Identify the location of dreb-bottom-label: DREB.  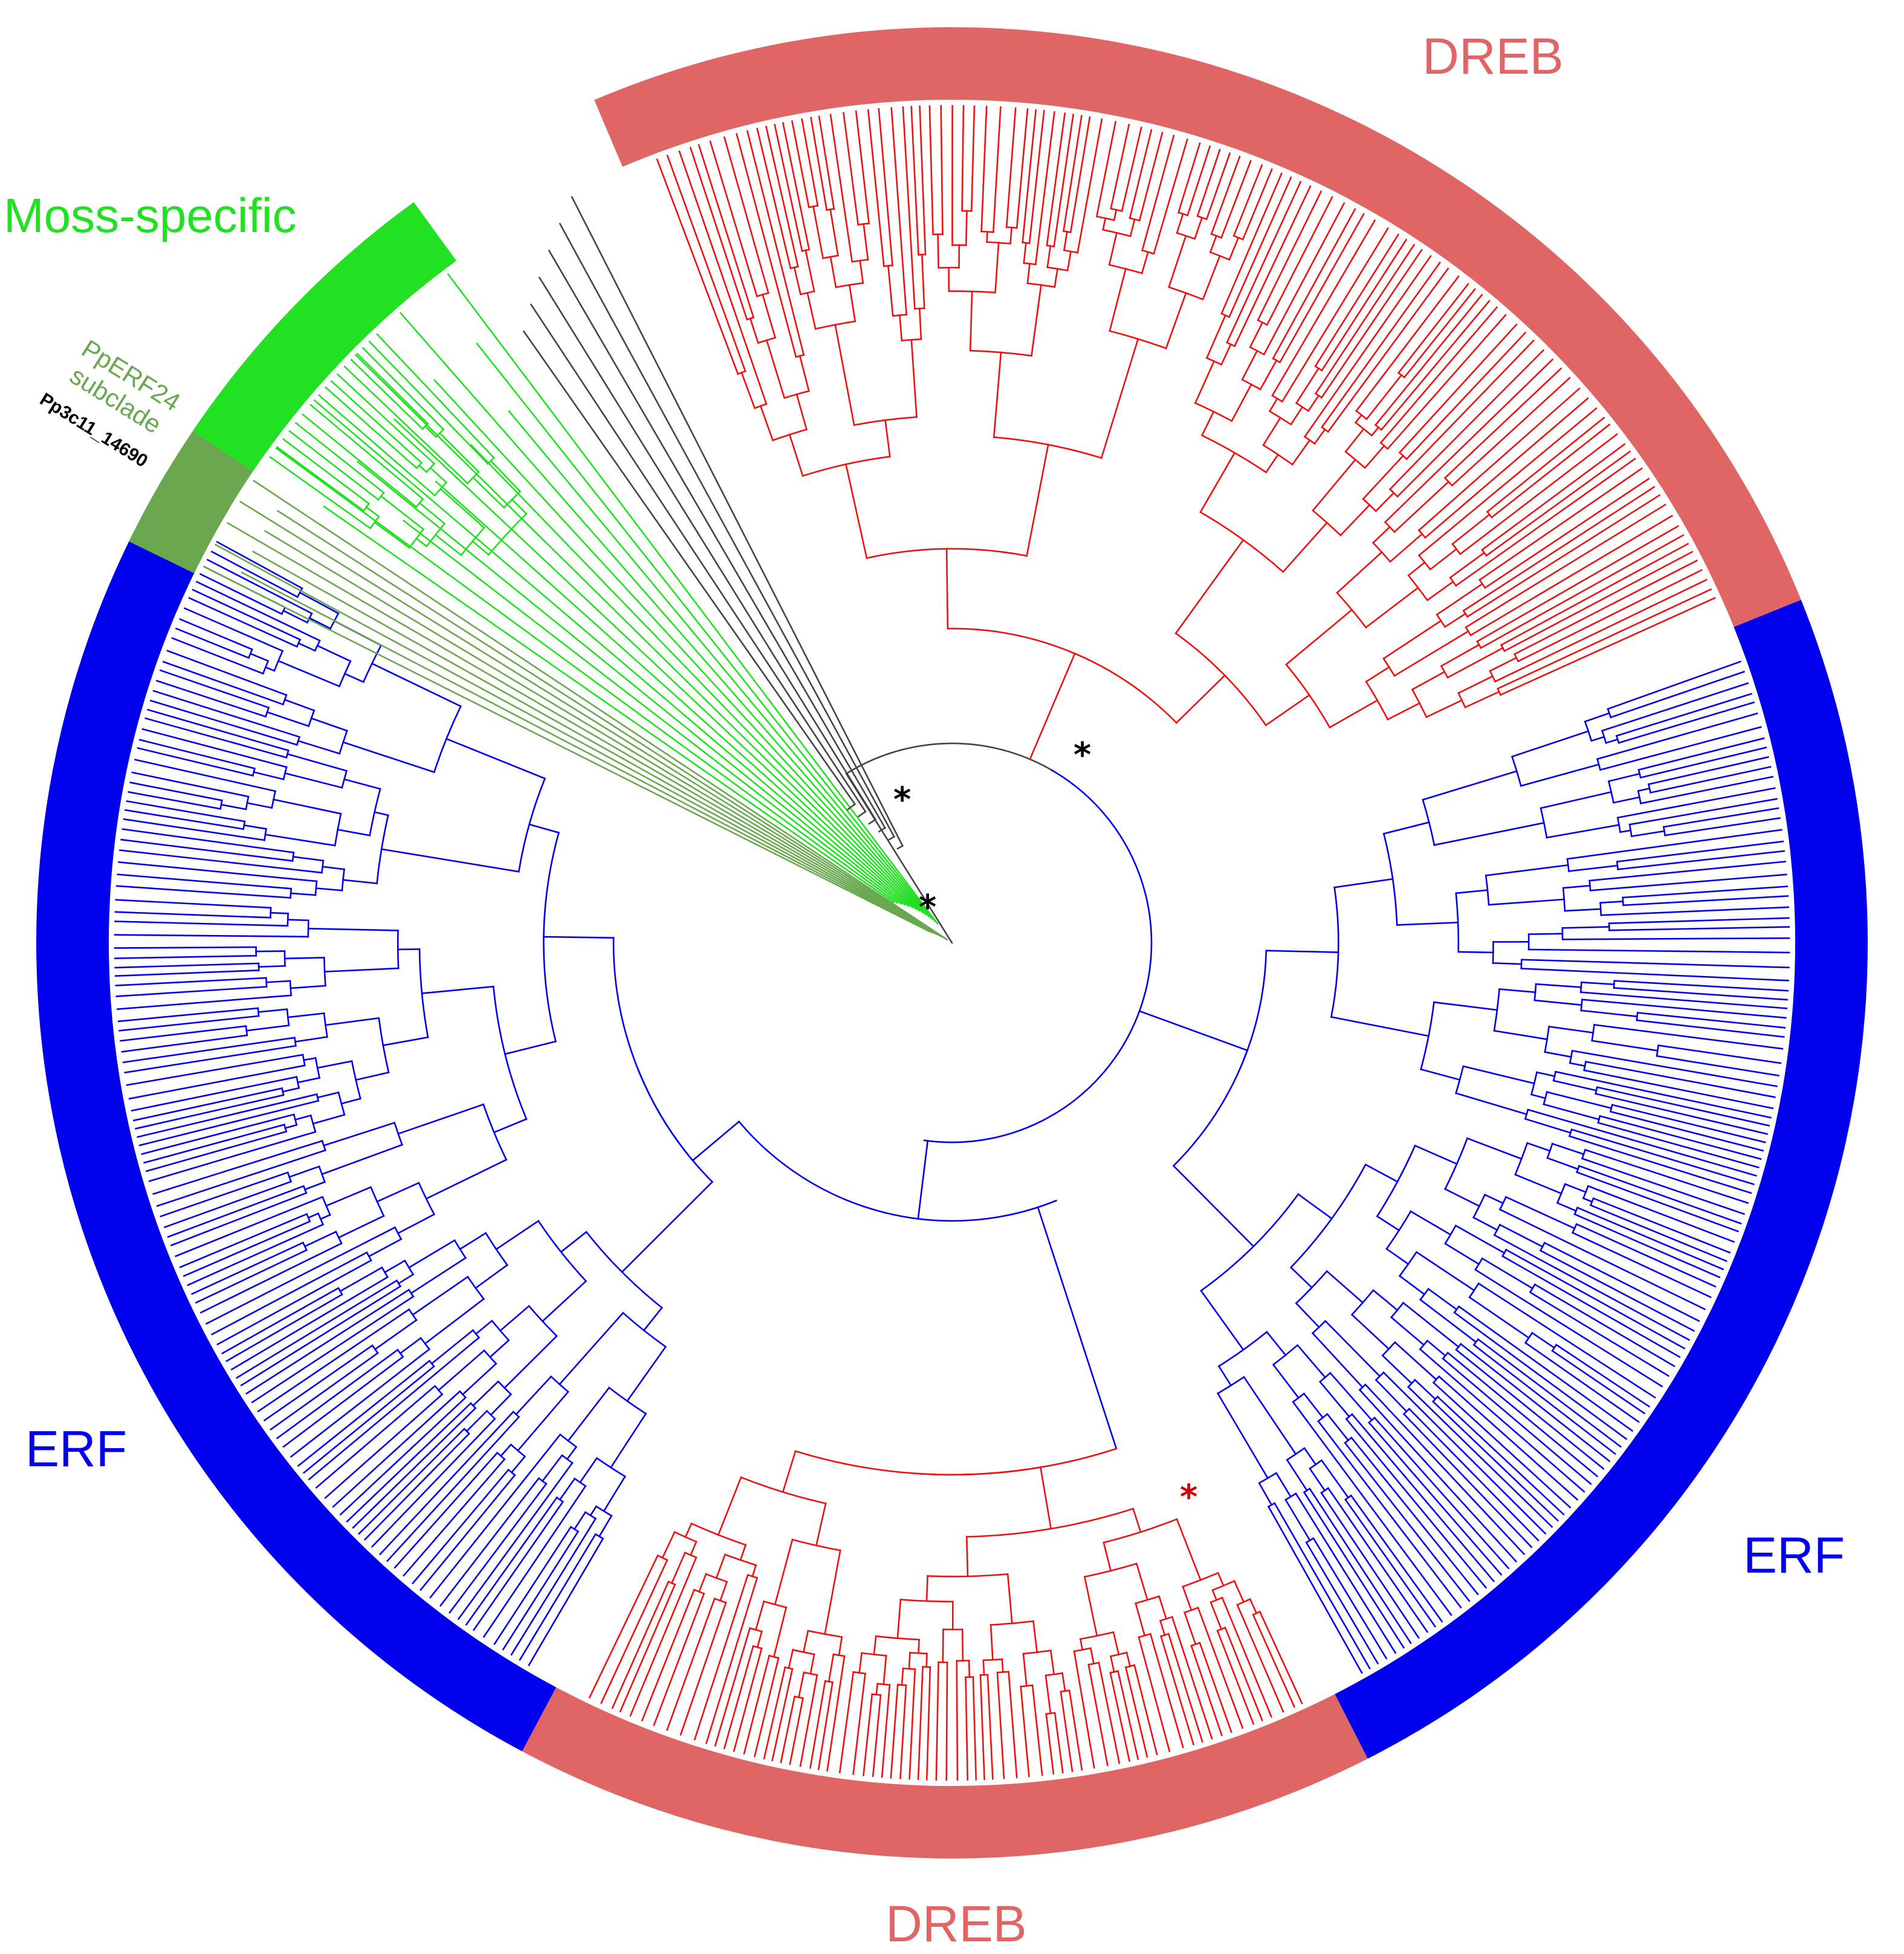
(956, 1923).